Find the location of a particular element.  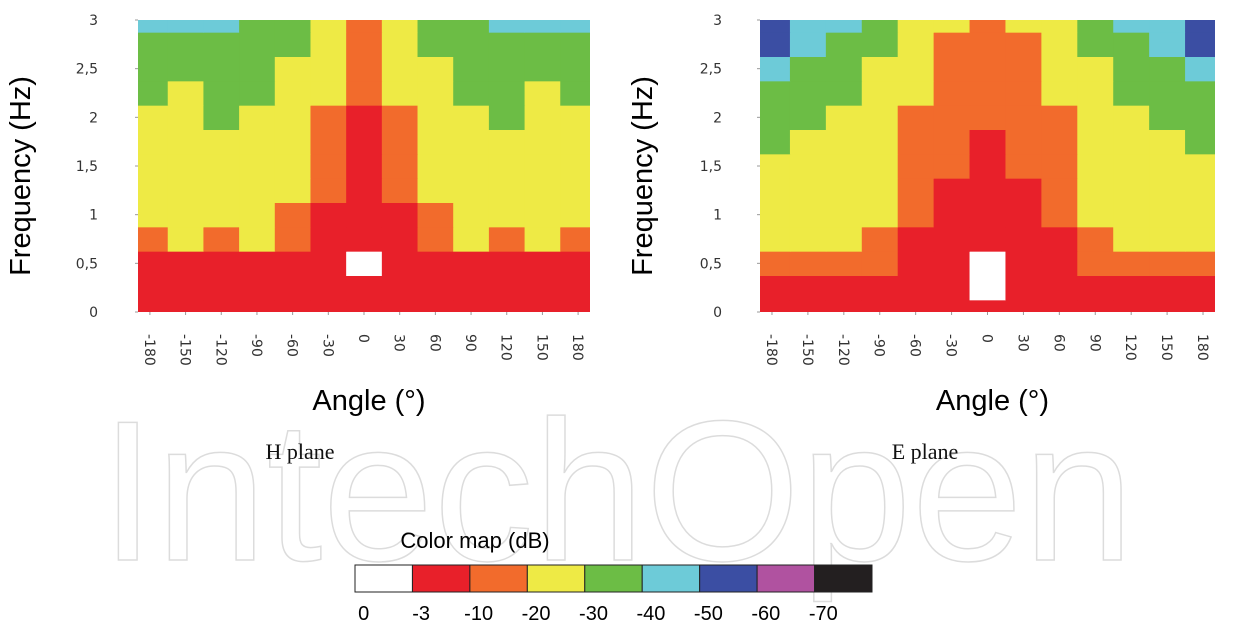

x-tick-label: 60 is located at coordinates (1058, 343).